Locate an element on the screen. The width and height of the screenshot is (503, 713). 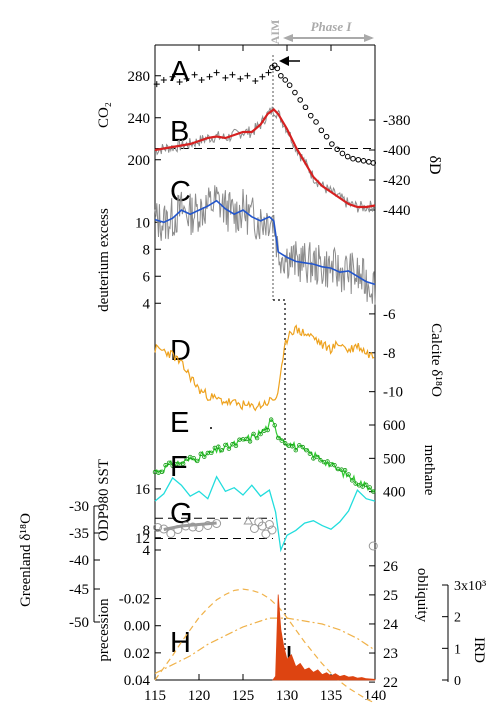
panel-letter-b: B is located at coordinates (179, 132).